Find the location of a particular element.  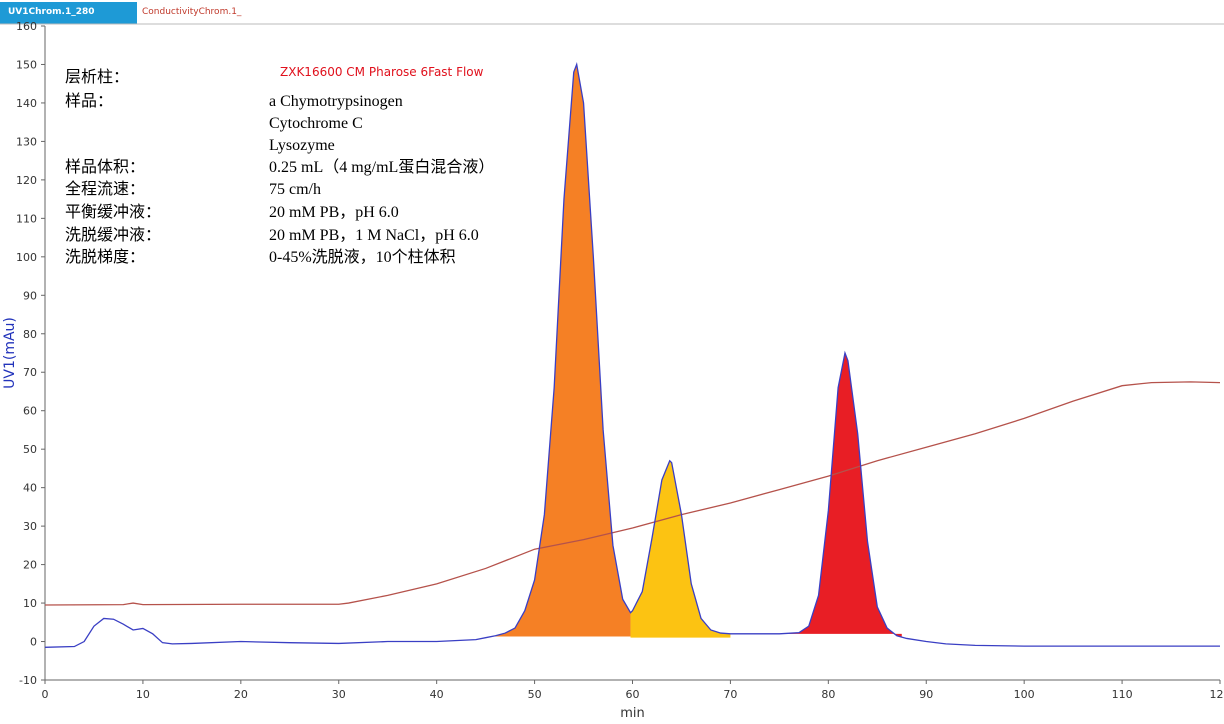

x-tick-label: 10 is located at coordinates (143, 694).